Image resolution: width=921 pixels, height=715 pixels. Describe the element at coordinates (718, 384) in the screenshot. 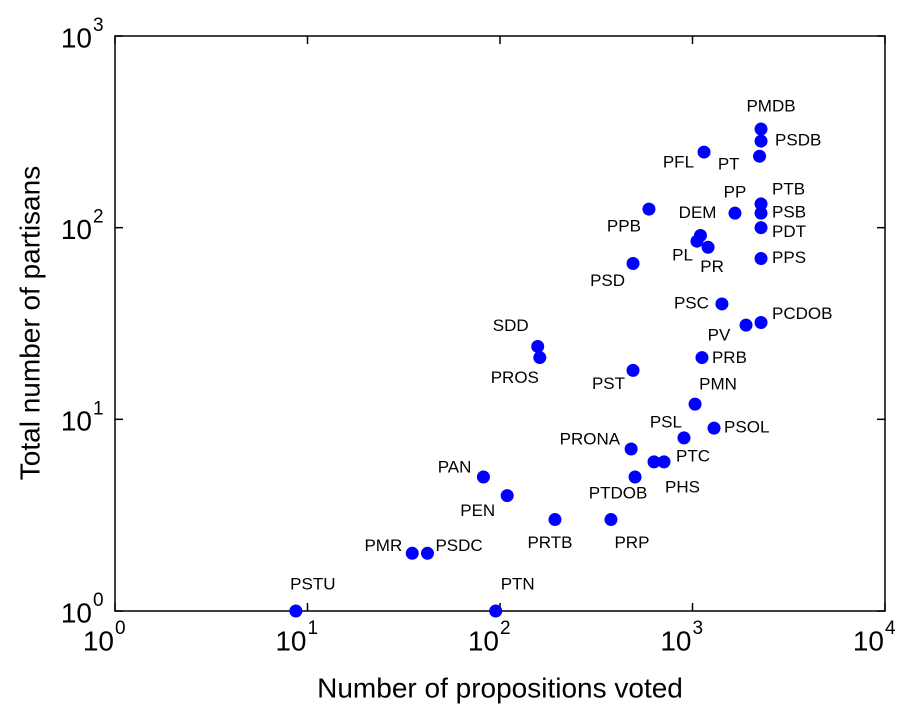

I see `point-label: PMN` at that location.